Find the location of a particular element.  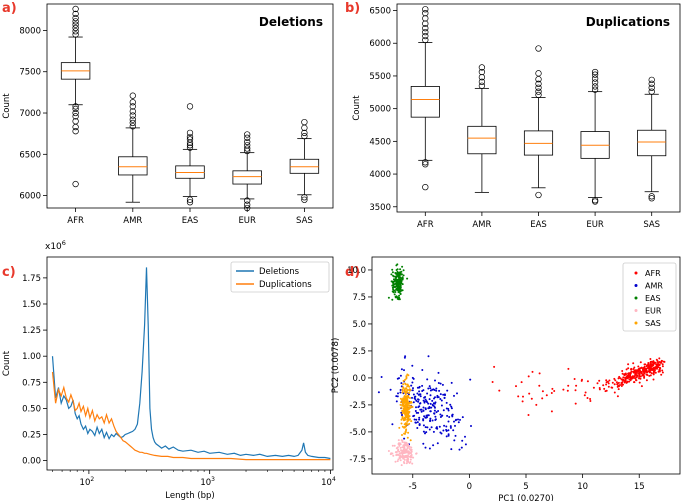

box-eur is located at coordinates (595, 136).